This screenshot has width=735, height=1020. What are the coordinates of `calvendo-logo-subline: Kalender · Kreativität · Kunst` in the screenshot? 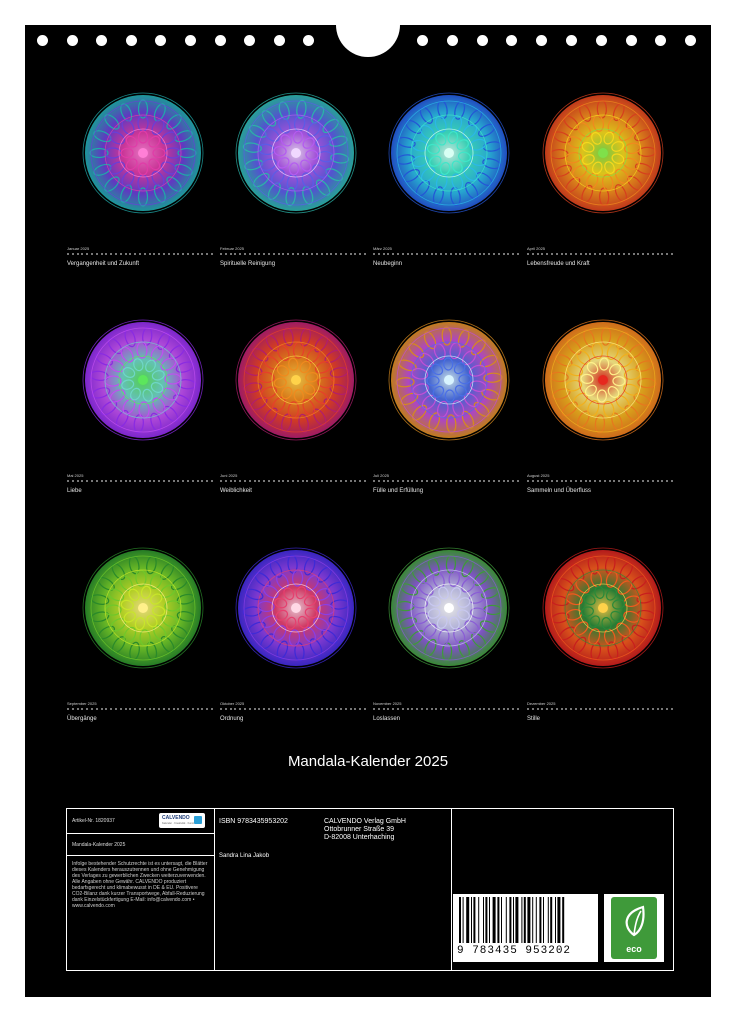 It's located at (178, 823).